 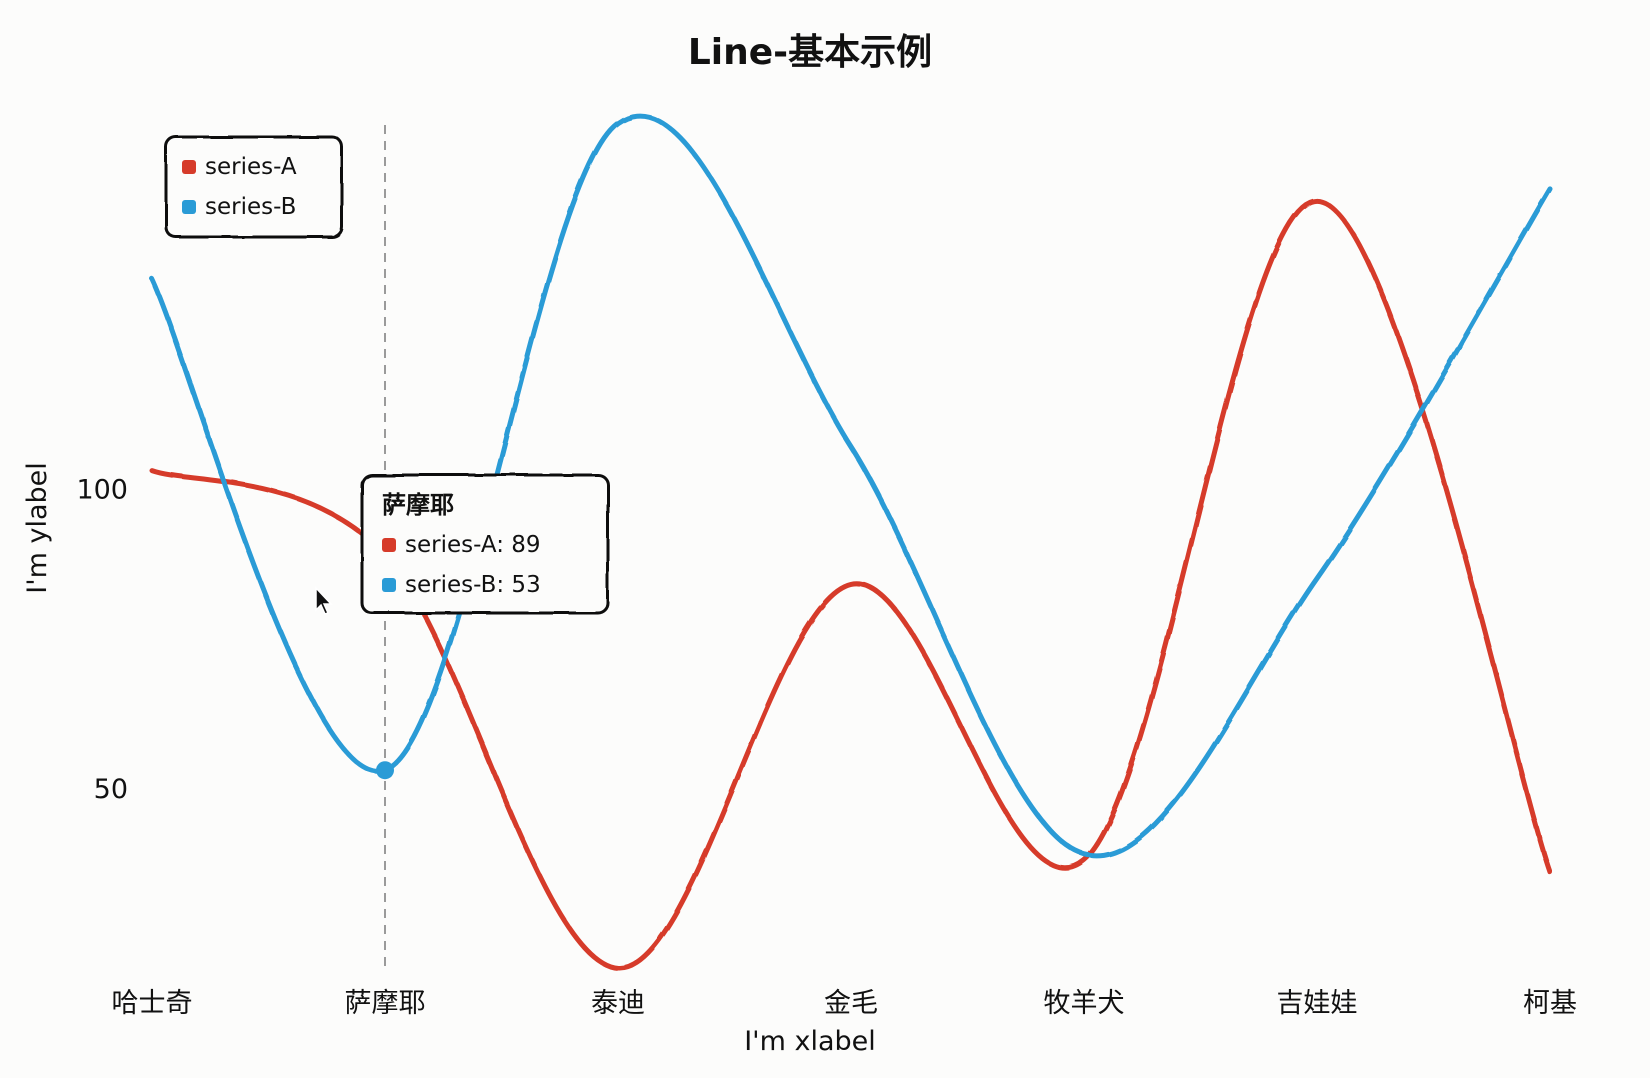 I want to click on legend: series-A series-B, so click(x=254, y=187).